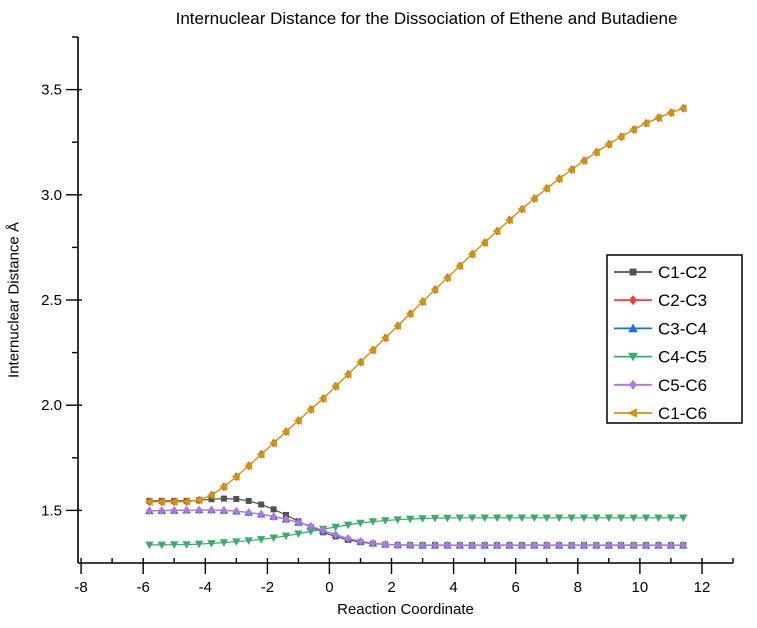 The width and height of the screenshot is (757, 628). Describe the element at coordinates (640, 587) in the screenshot. I see `svg-text: 10` at that location.